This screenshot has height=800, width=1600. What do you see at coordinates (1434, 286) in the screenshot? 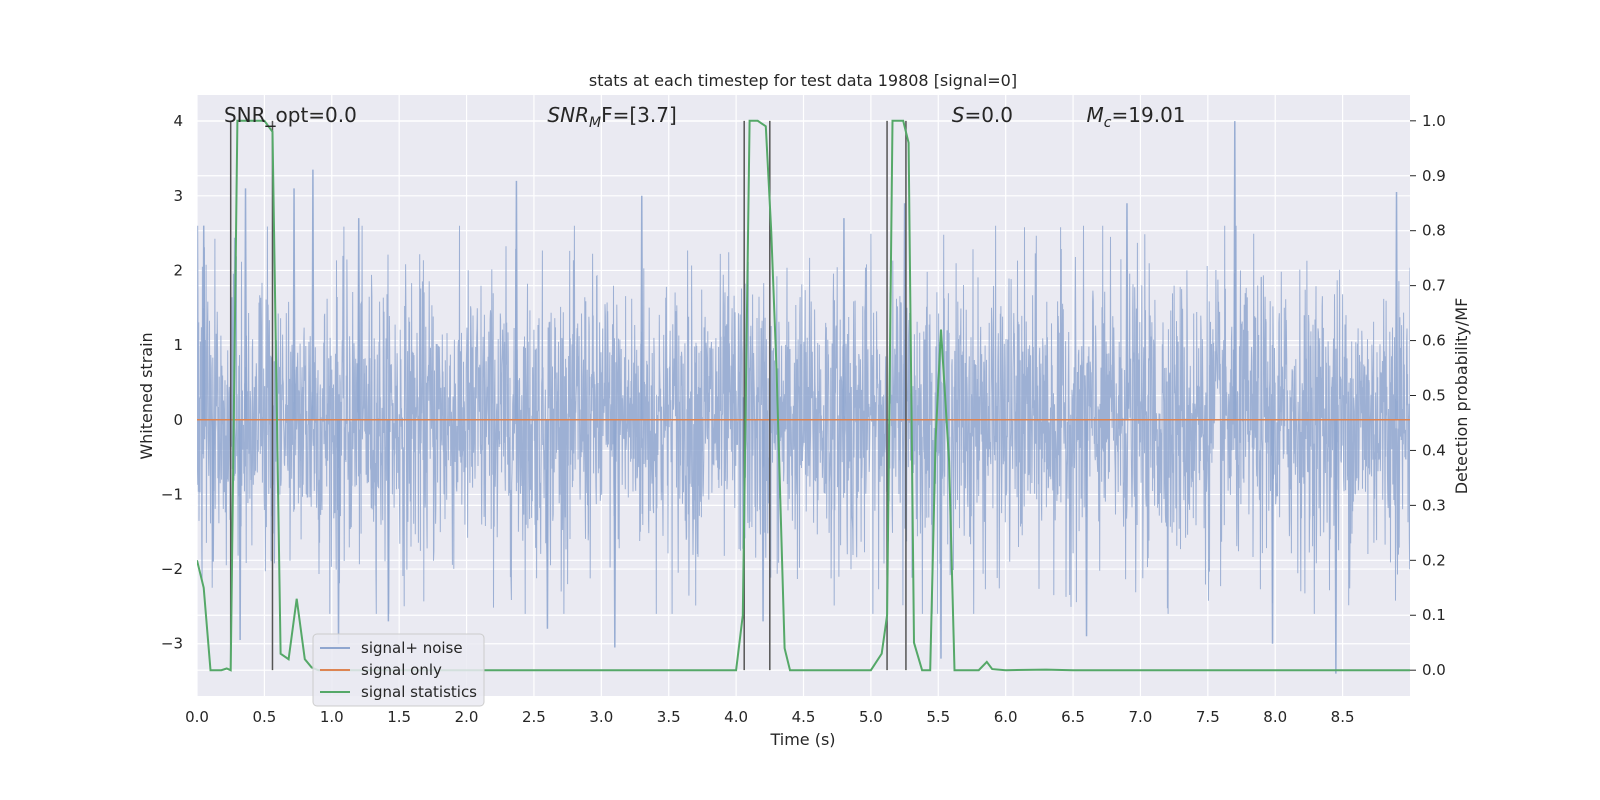
I see `y-right-tick-label: 0.7` at bounding box center [1434, 286].